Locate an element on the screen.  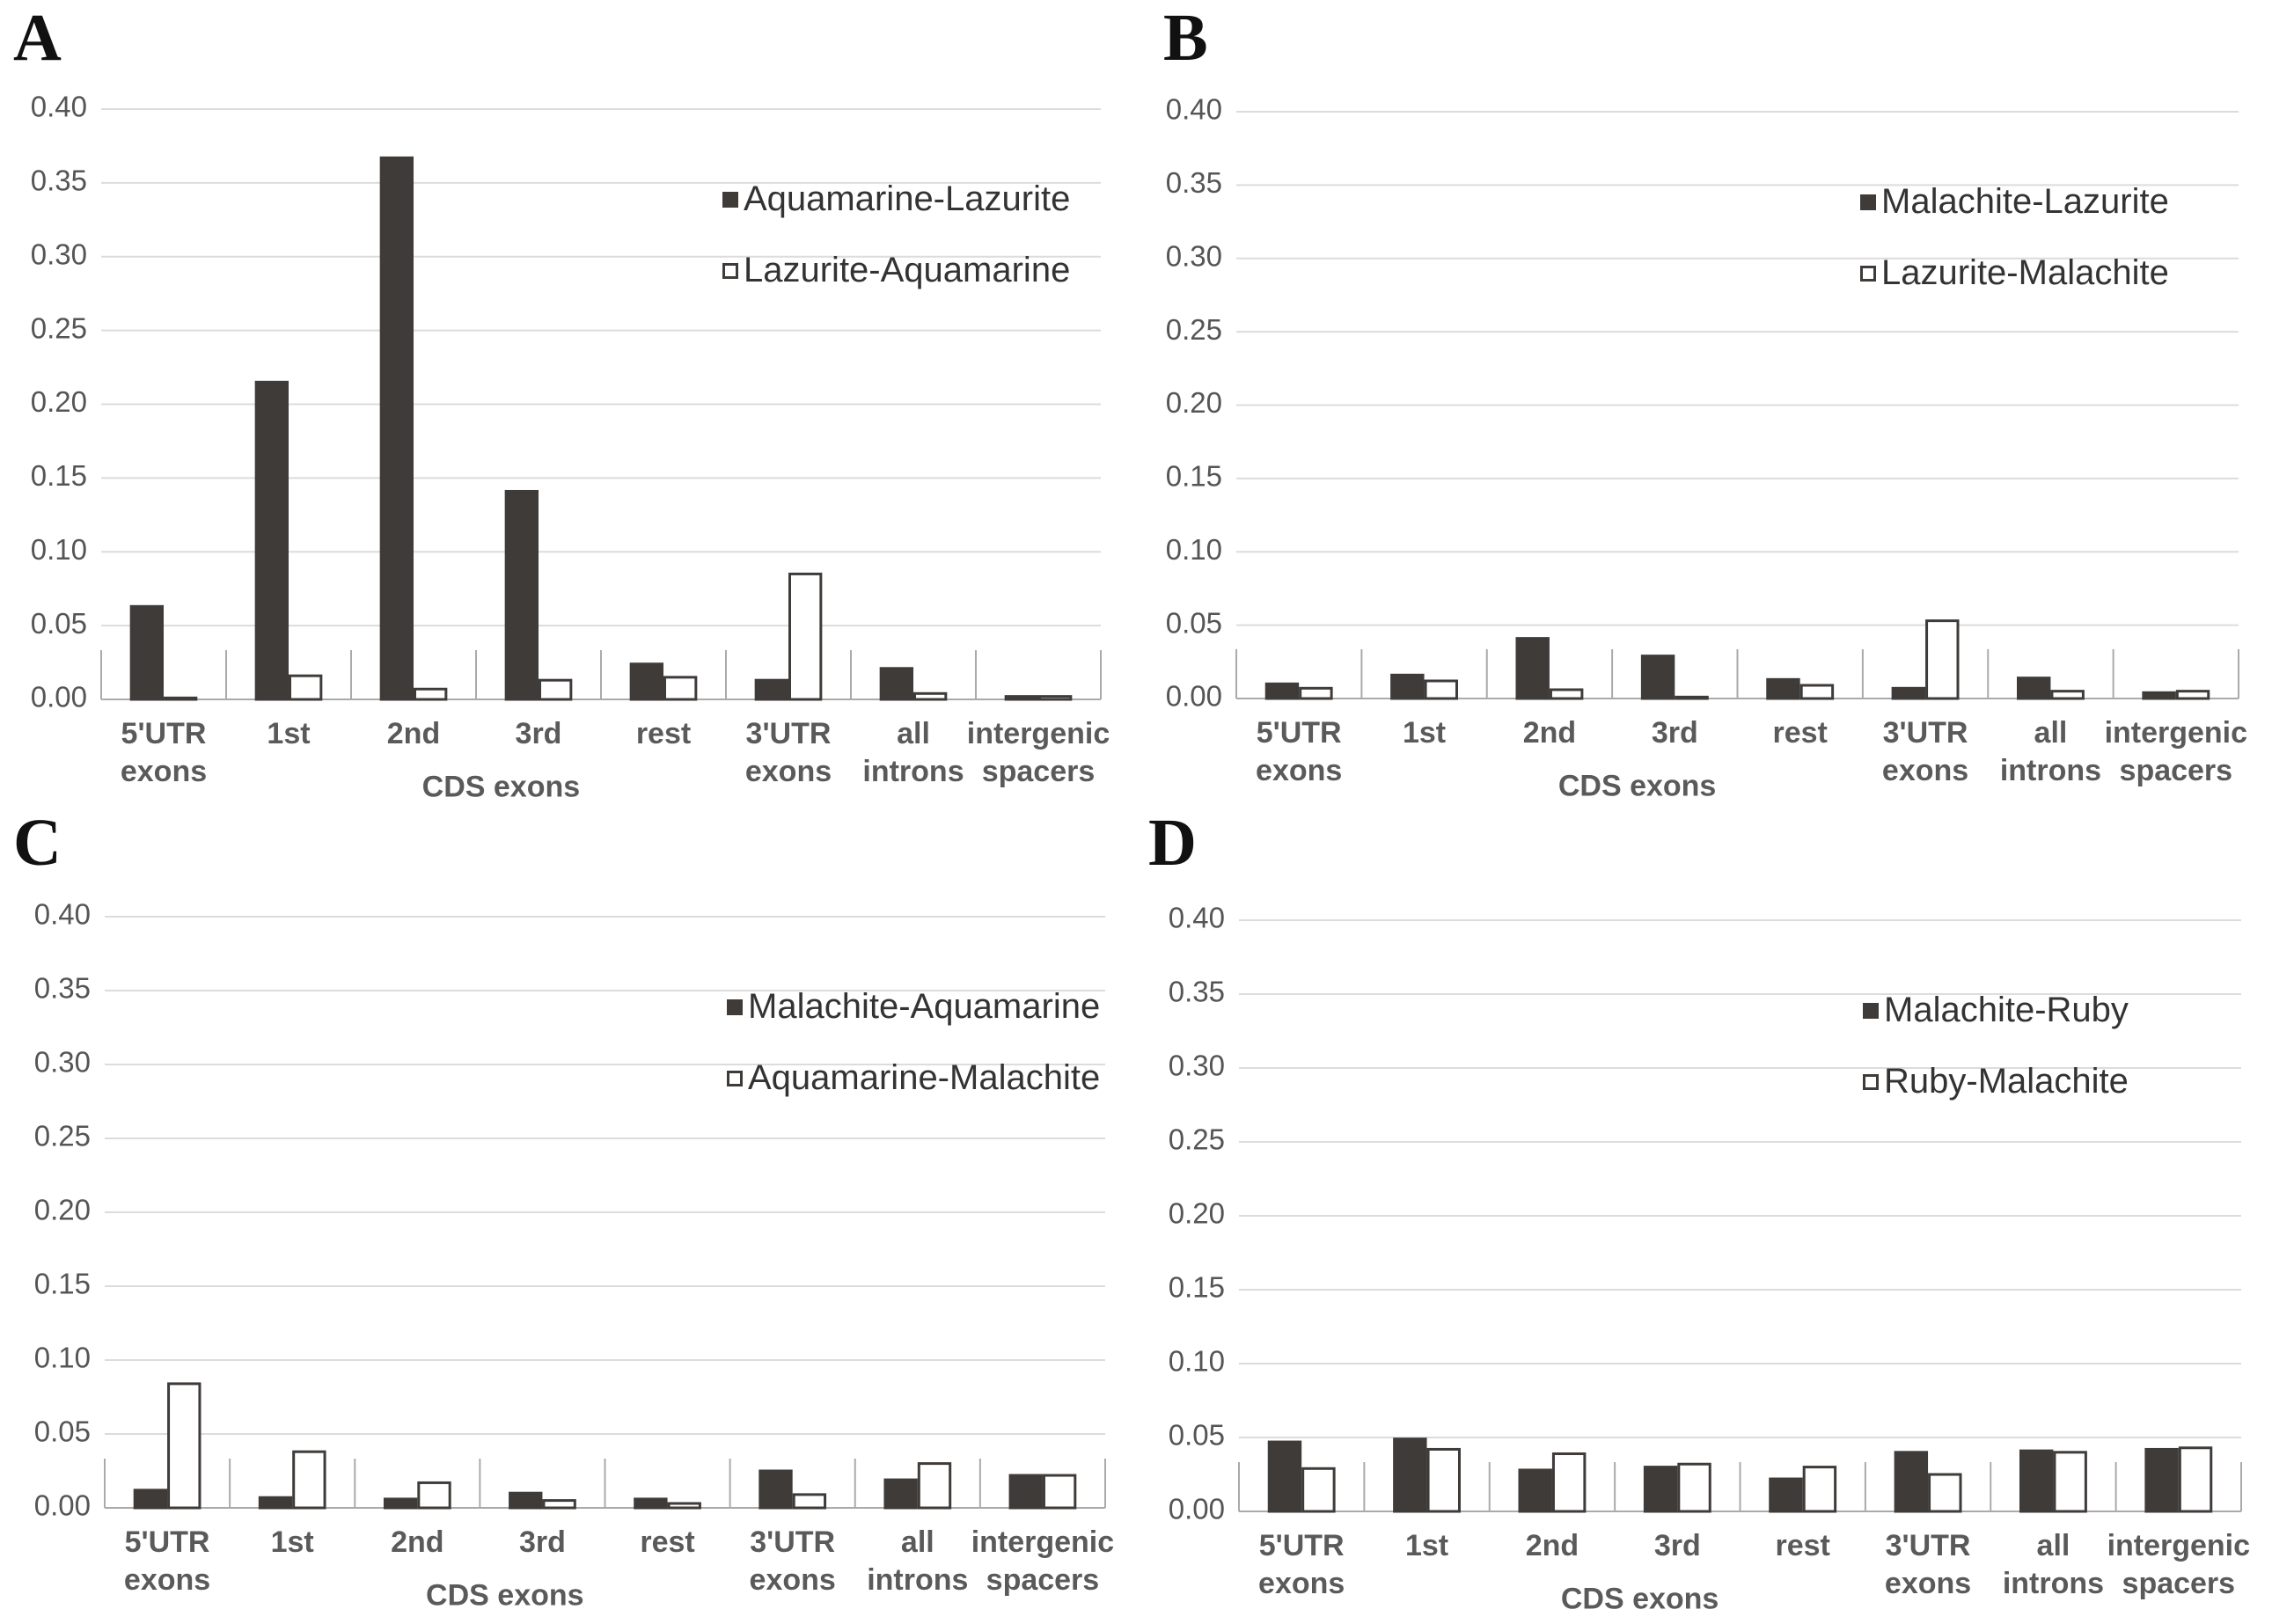
x-tick-label: 5'UTR exons is located at coordinates (163, 752).